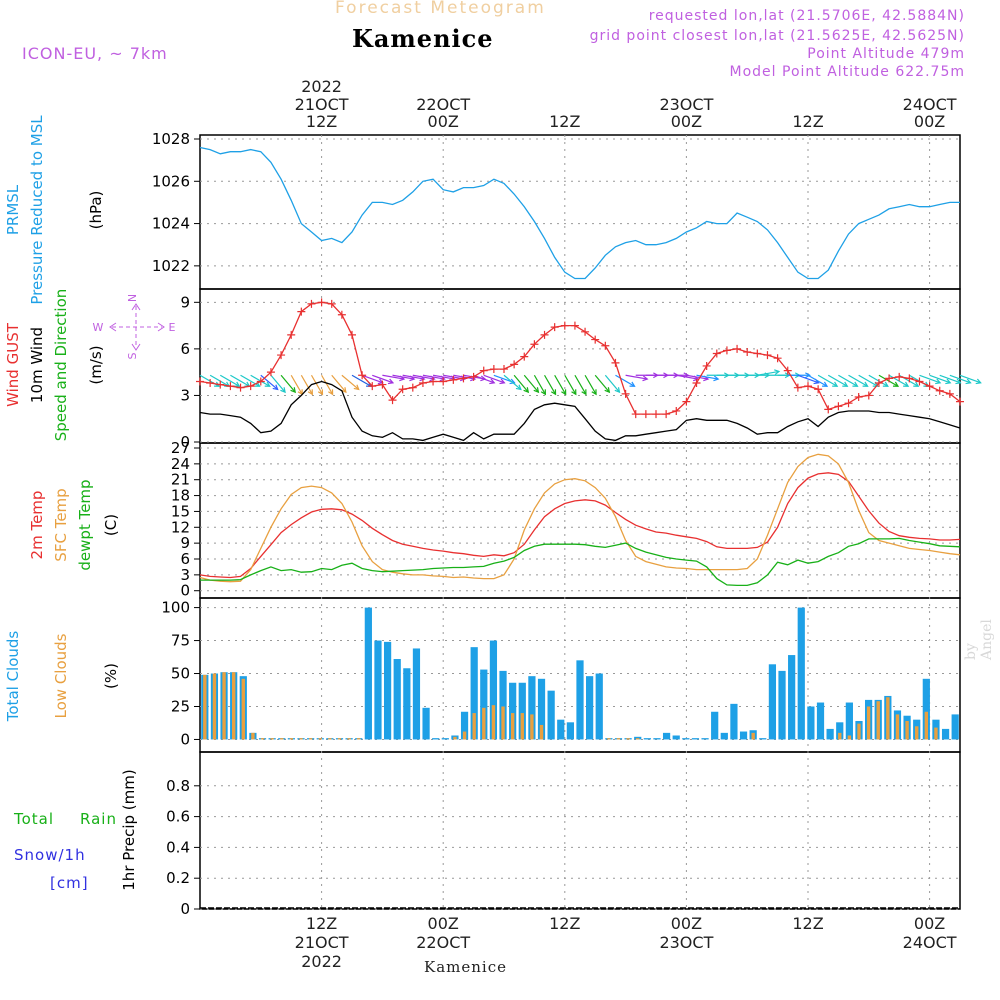 The height and width of the screenshot is (1000, 1000). I want to click on pressure-axis-label: (hPa), so click(96, 210).